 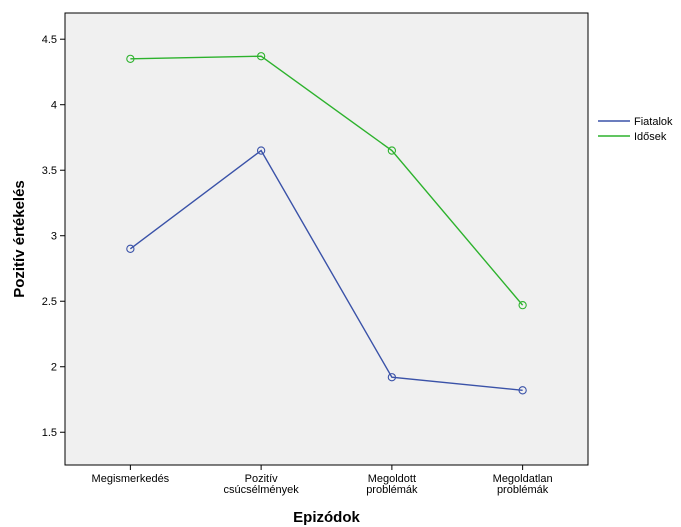 What do you see at coordinates (54, 106) in the screenshot?
I see `y-tick-label: 4` at bounding box center [54, 106].